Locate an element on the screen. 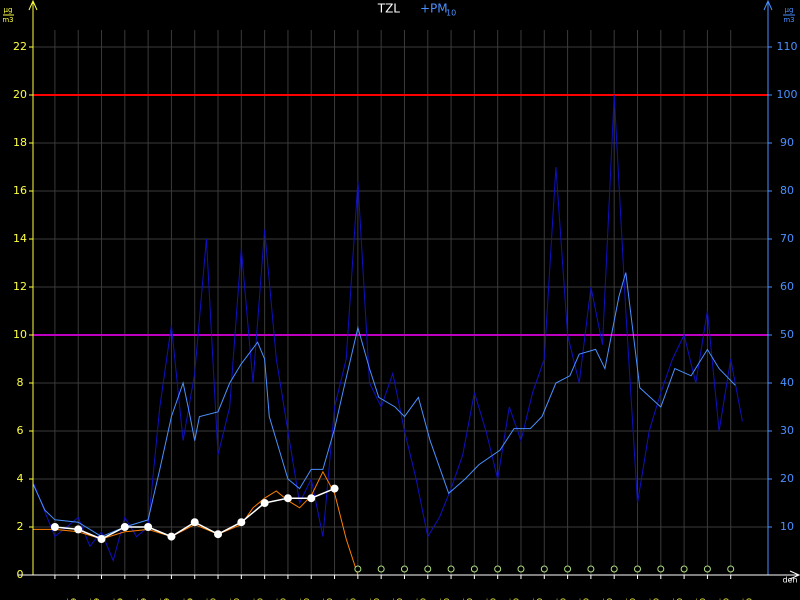 The image size is (800, 600). x-tick-label: 3.1. is located at coordinates (252, 599).